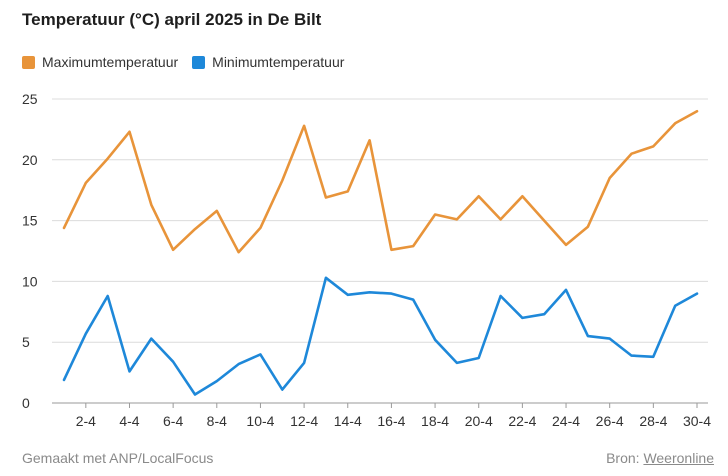 The height and width of the screenshot is (476, 728). I want to click on x-tick-label: 14-4, so click(348, 421).